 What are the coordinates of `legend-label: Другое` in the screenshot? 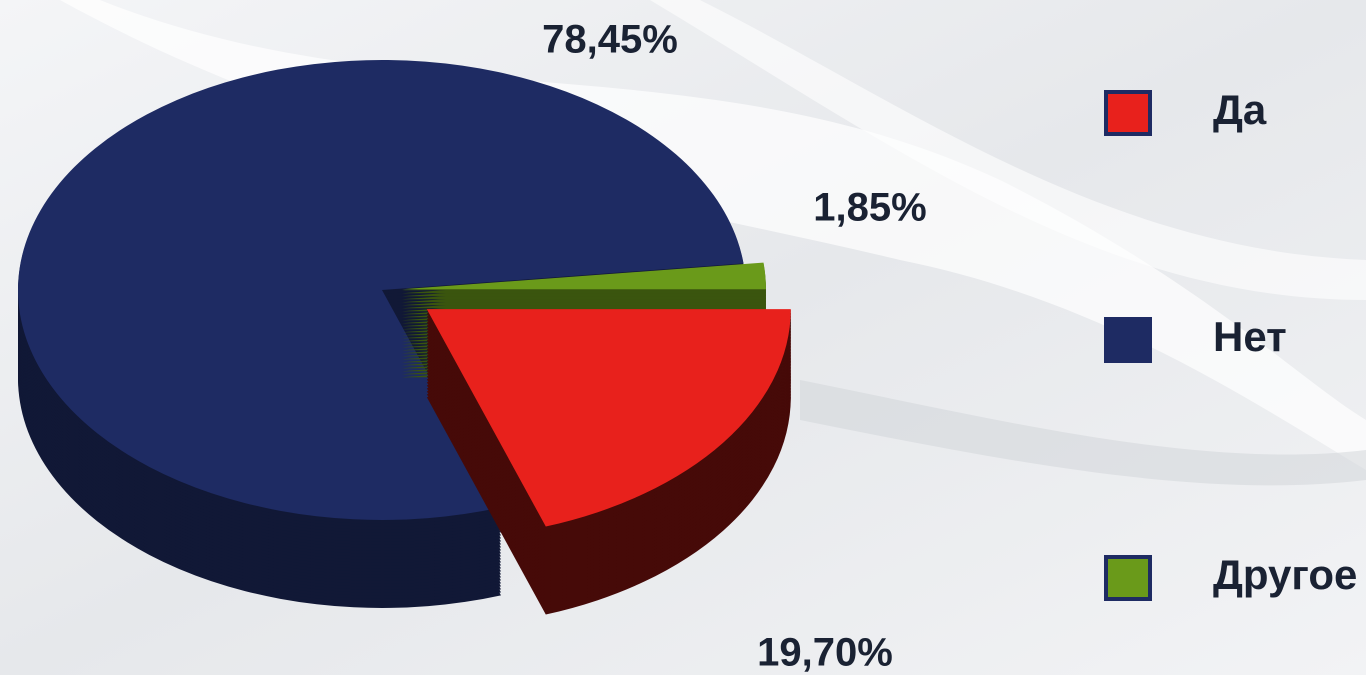 It's located at (1285, 574).